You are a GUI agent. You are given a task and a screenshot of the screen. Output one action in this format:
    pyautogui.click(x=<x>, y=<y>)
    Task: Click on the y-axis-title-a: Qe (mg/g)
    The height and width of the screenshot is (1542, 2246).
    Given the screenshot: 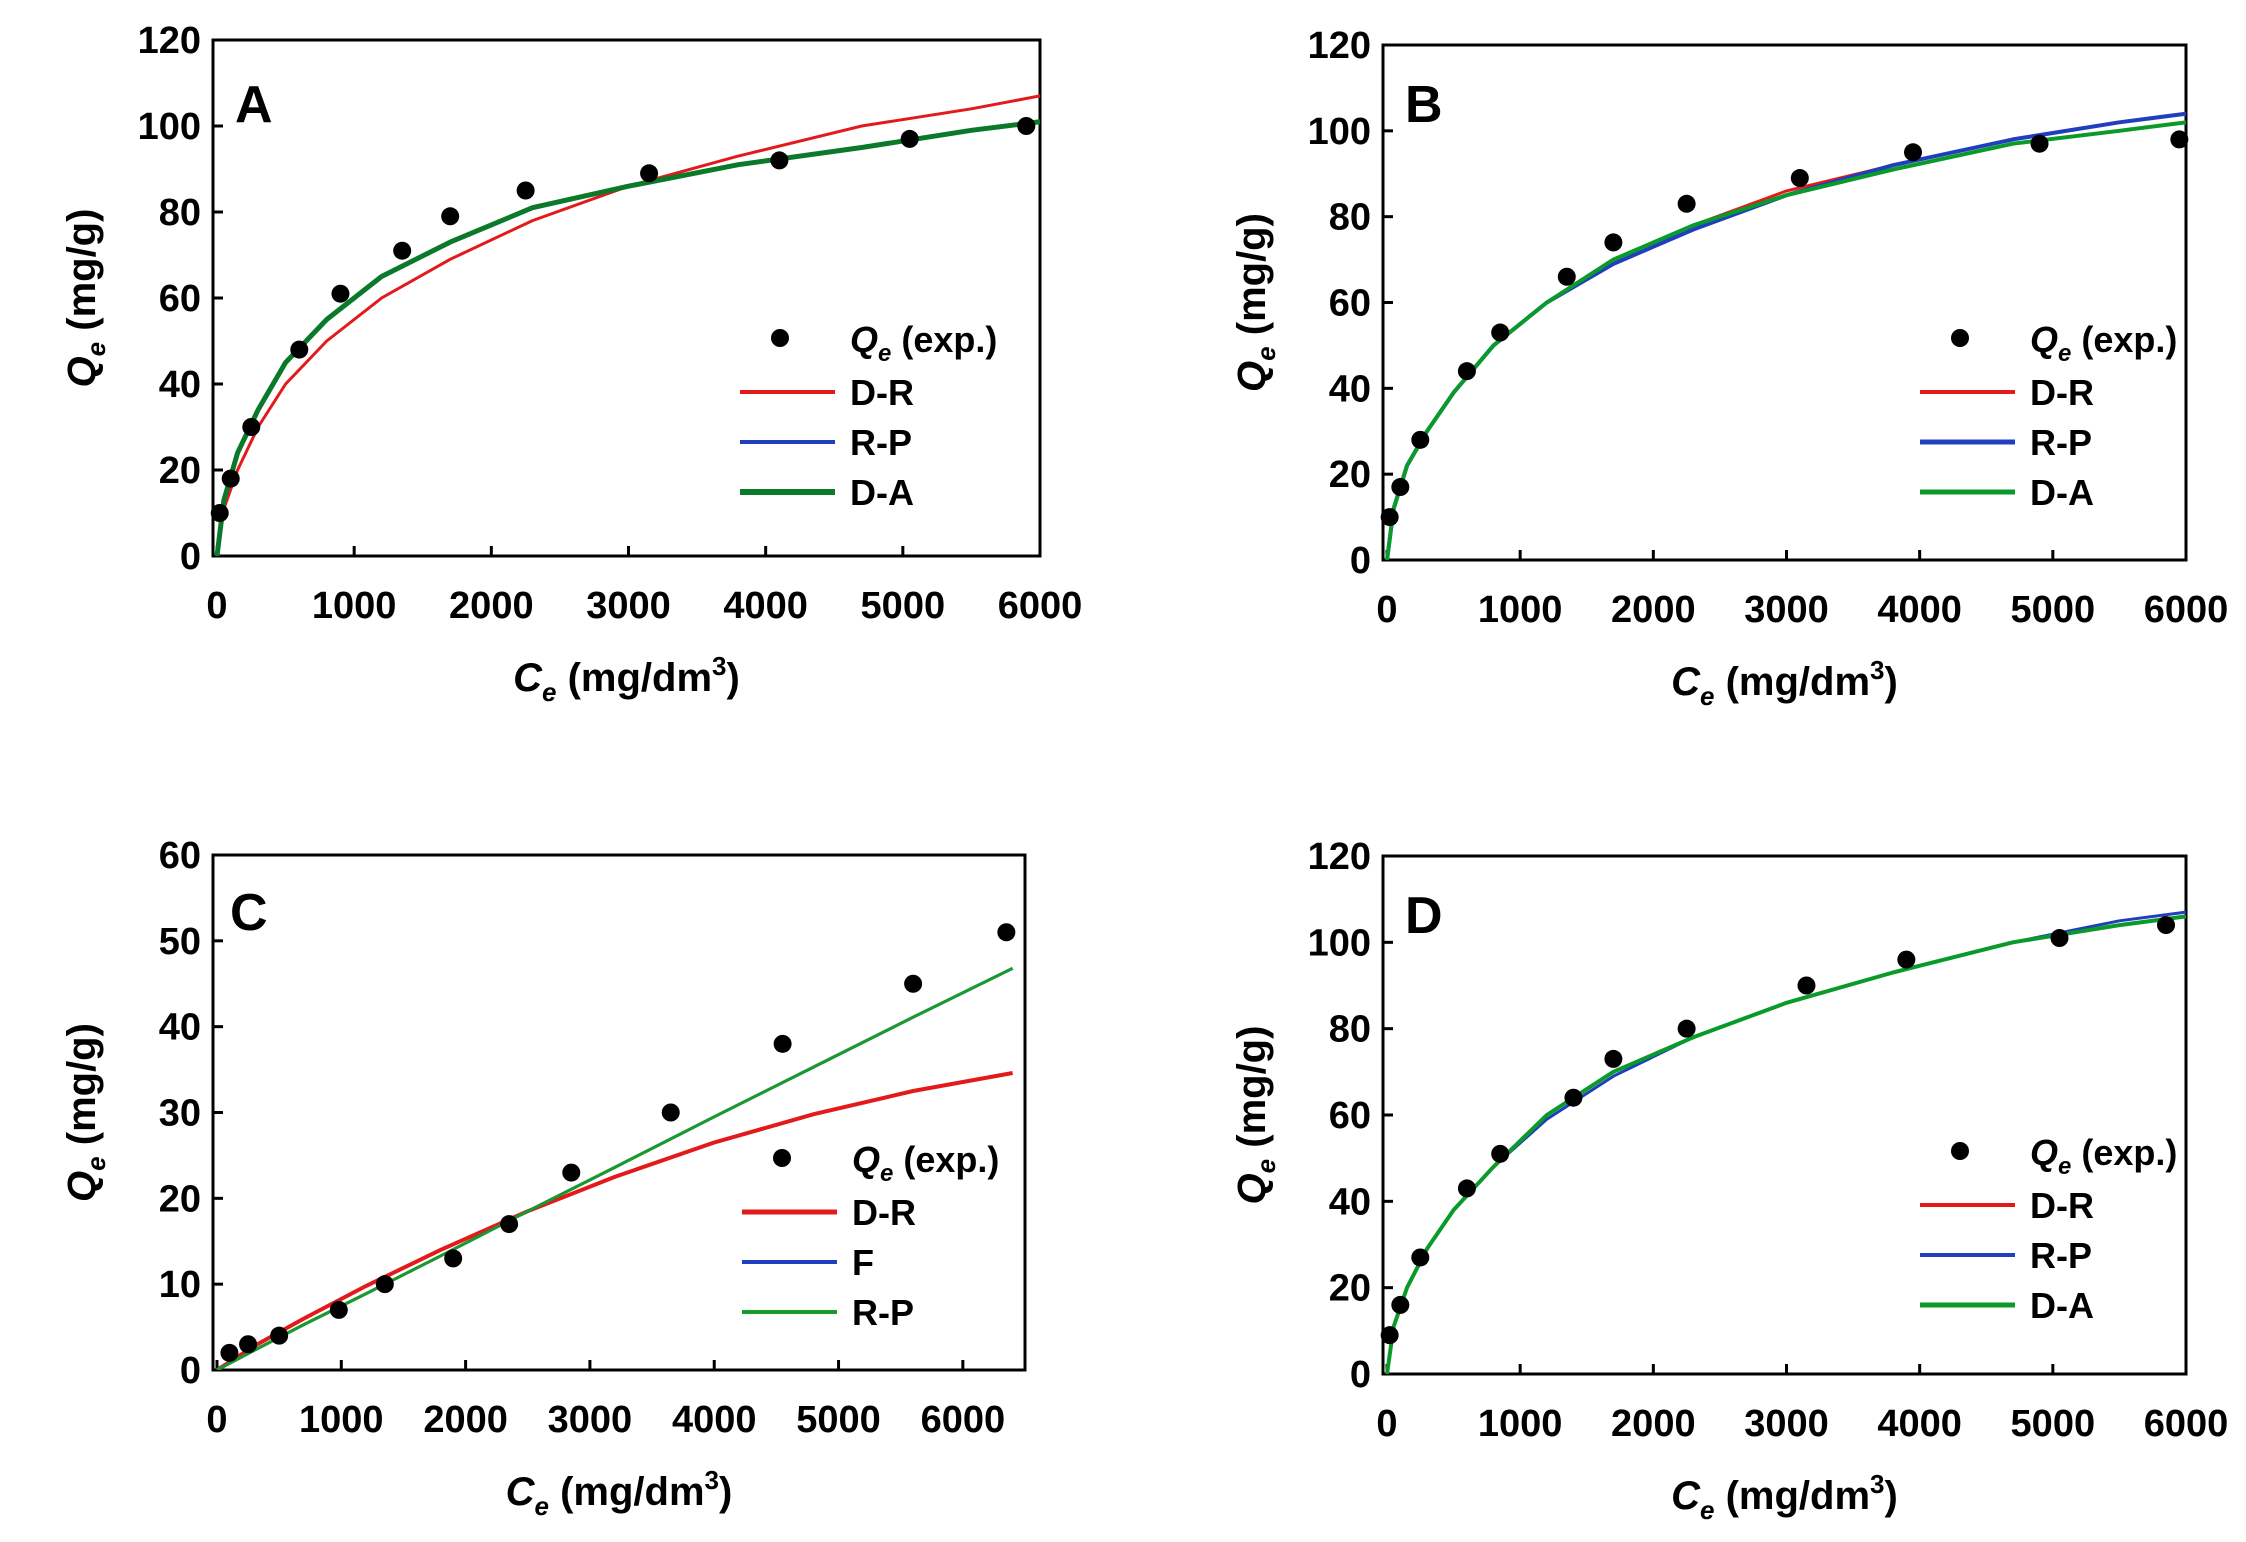 What is the action you would take?
    pyautogui.click(x=85, y=298)
    